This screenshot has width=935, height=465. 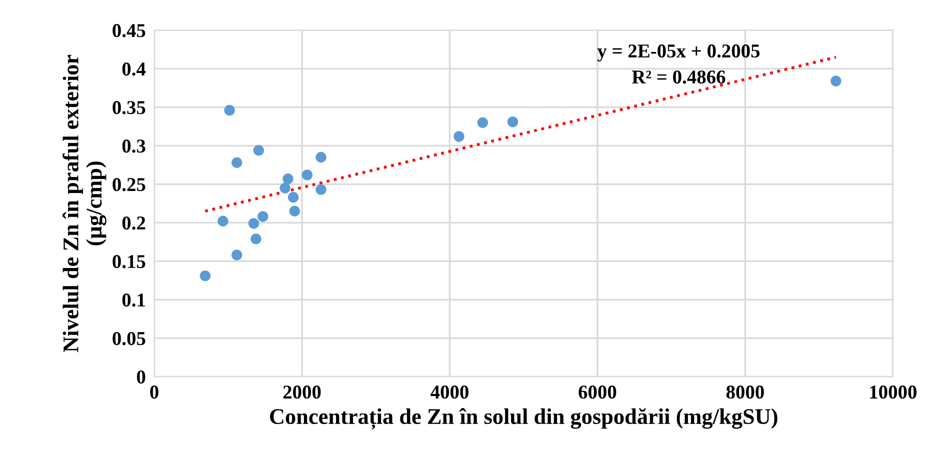 I want to click on y-tick-label: 0.05, so click(x=129, y=339).